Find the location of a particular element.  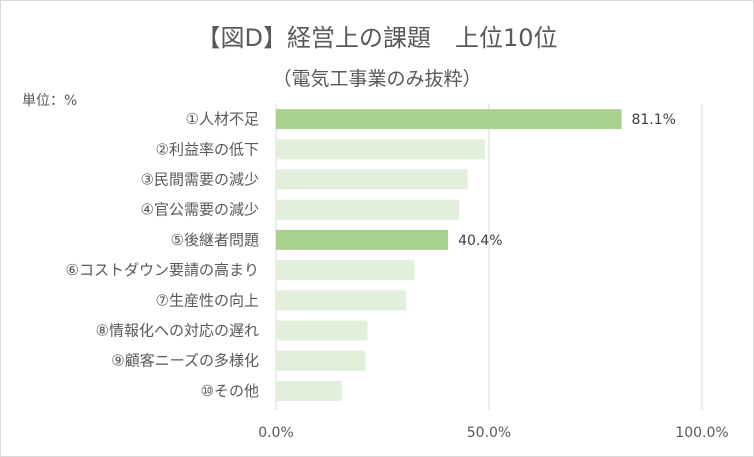

category-label: ⑧情報化への対応の遅れ is located at coordinates (177, 331).